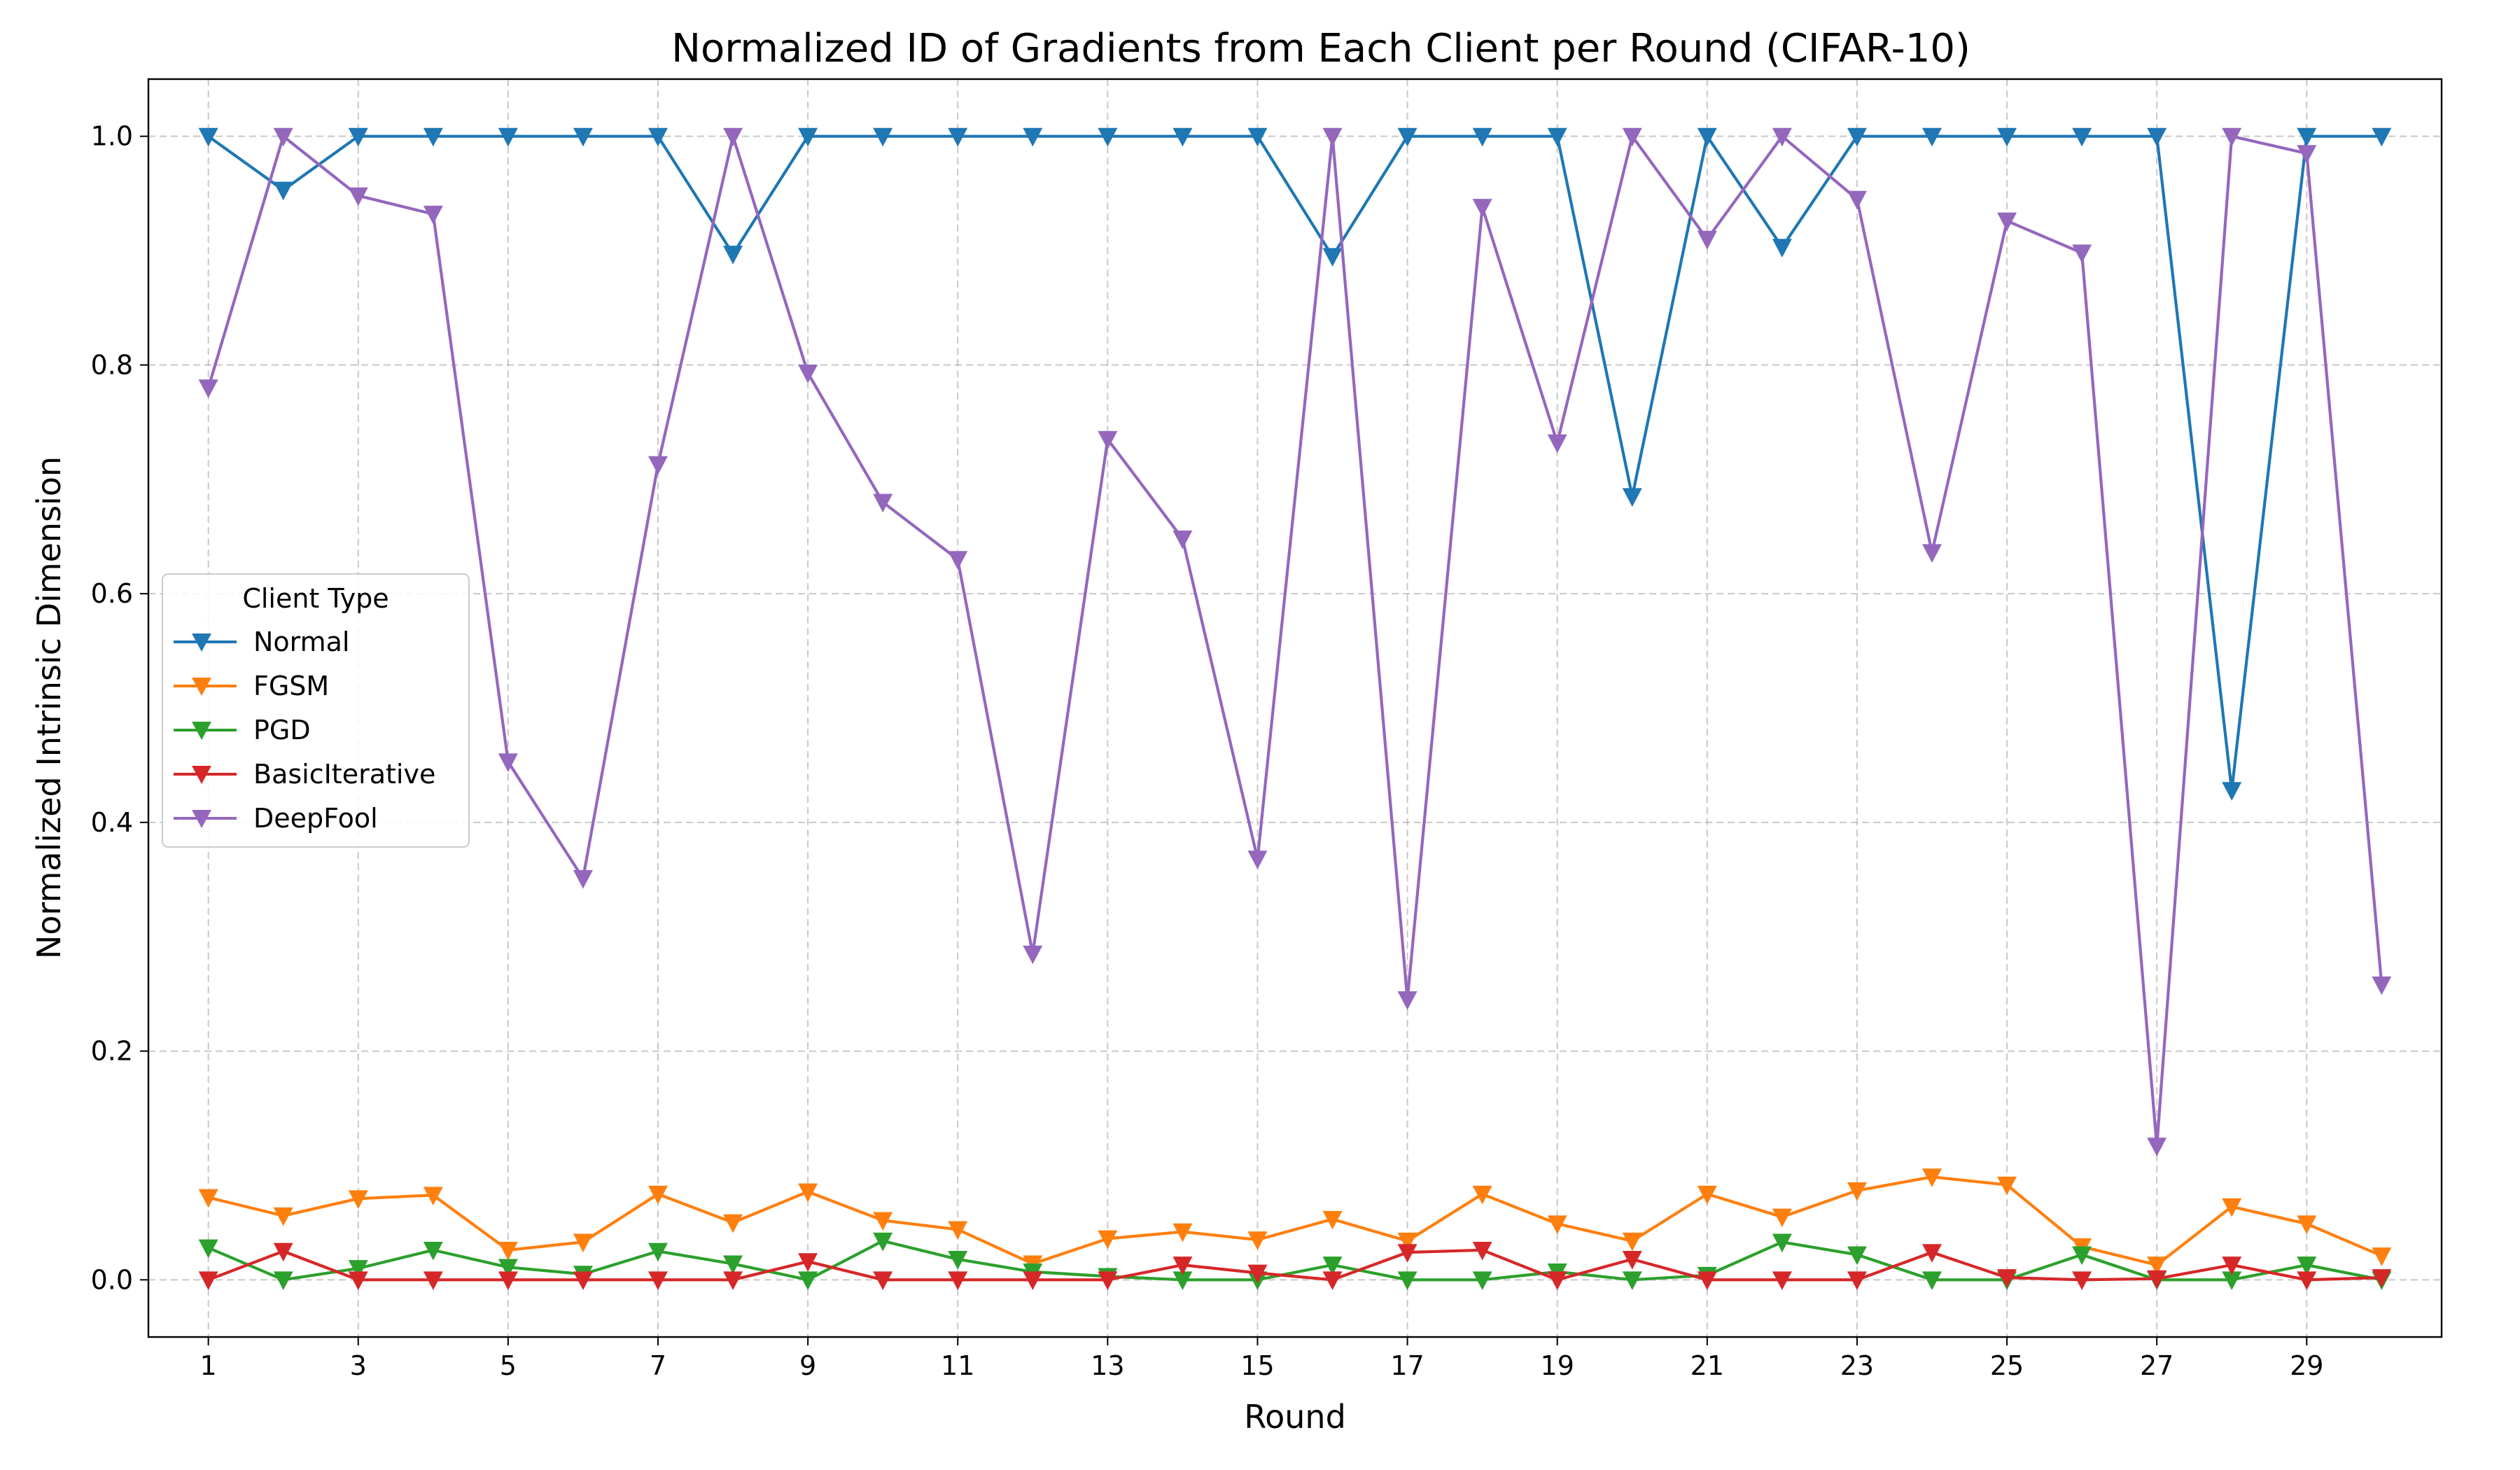 The width and height of the screenshot is (2520, 1470). Describe the element at coordinates (315, 598) in the screenshot. I see `legend-title: Client Type` at that location.